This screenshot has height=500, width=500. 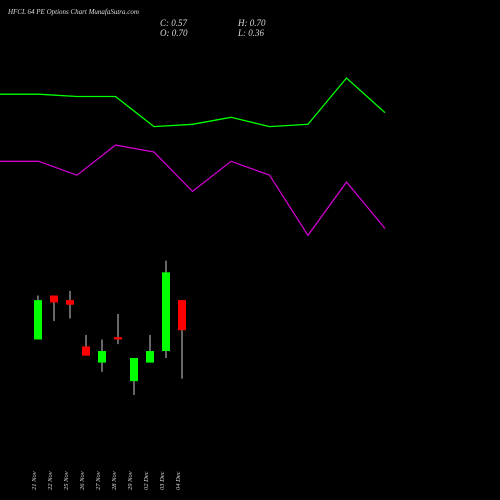 What do you see at coordinates (73, 12) in the screenshot?
I see `chart-title: HFCL 64 PE Options Chart MunafaSutra.com` at bounding box center [73, 12].